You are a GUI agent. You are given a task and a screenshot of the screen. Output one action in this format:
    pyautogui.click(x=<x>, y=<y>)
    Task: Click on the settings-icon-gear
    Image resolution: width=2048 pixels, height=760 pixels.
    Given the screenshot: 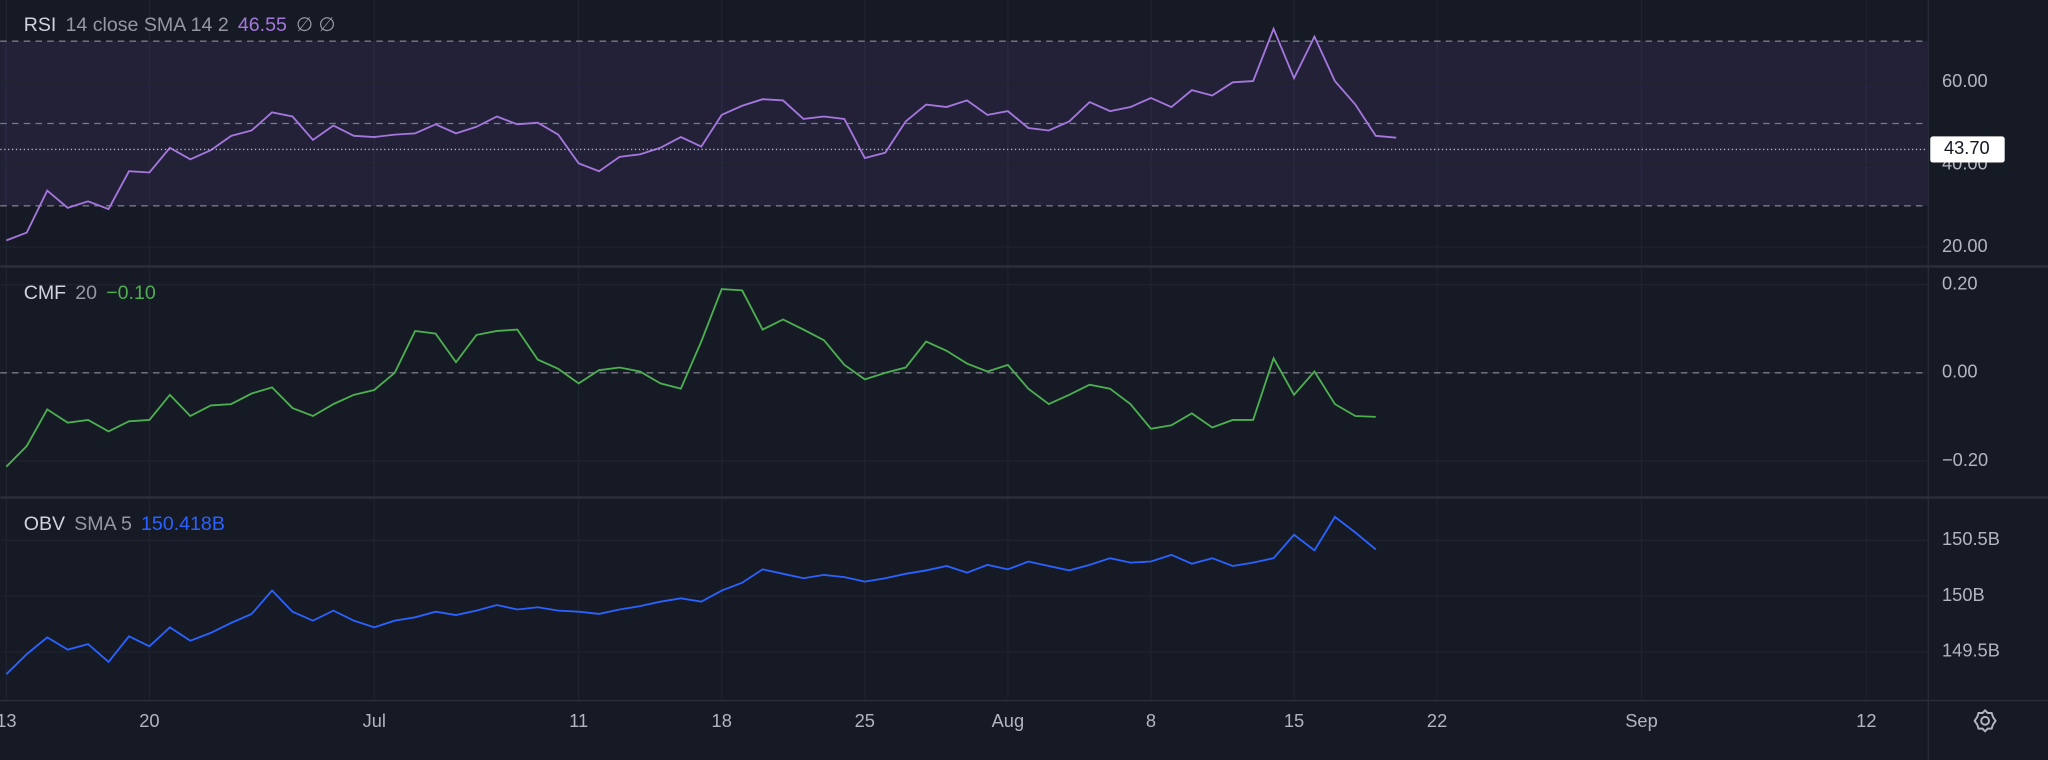 What is the action you would take?
    pyautogui.click(x=1985, y=720)
    